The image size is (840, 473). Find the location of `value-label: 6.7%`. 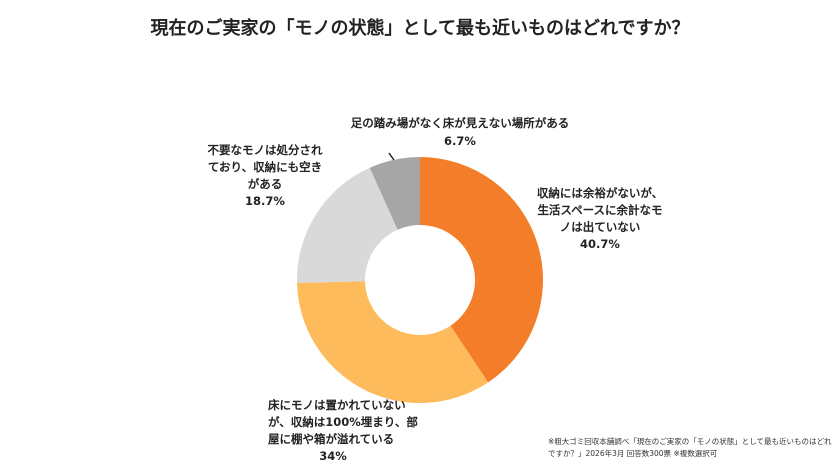

value-label: 6.7% is located at coordinates (460, 141).